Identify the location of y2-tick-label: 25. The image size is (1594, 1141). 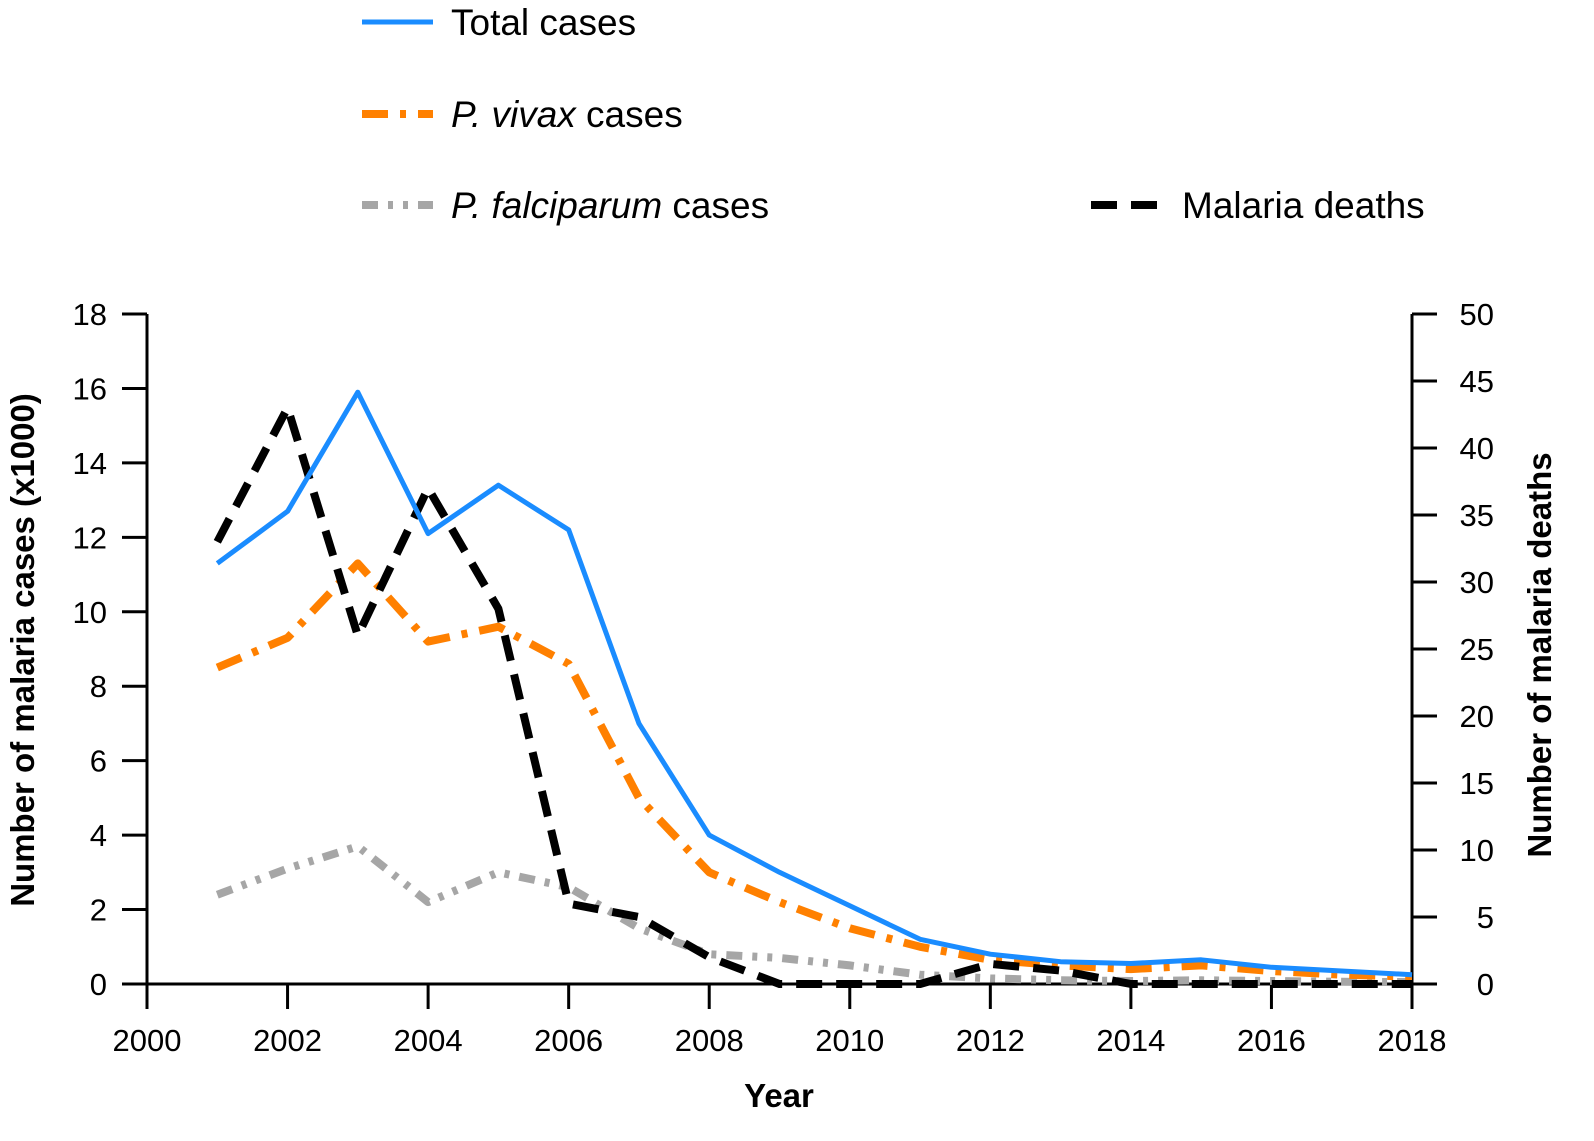
(1477, 649).